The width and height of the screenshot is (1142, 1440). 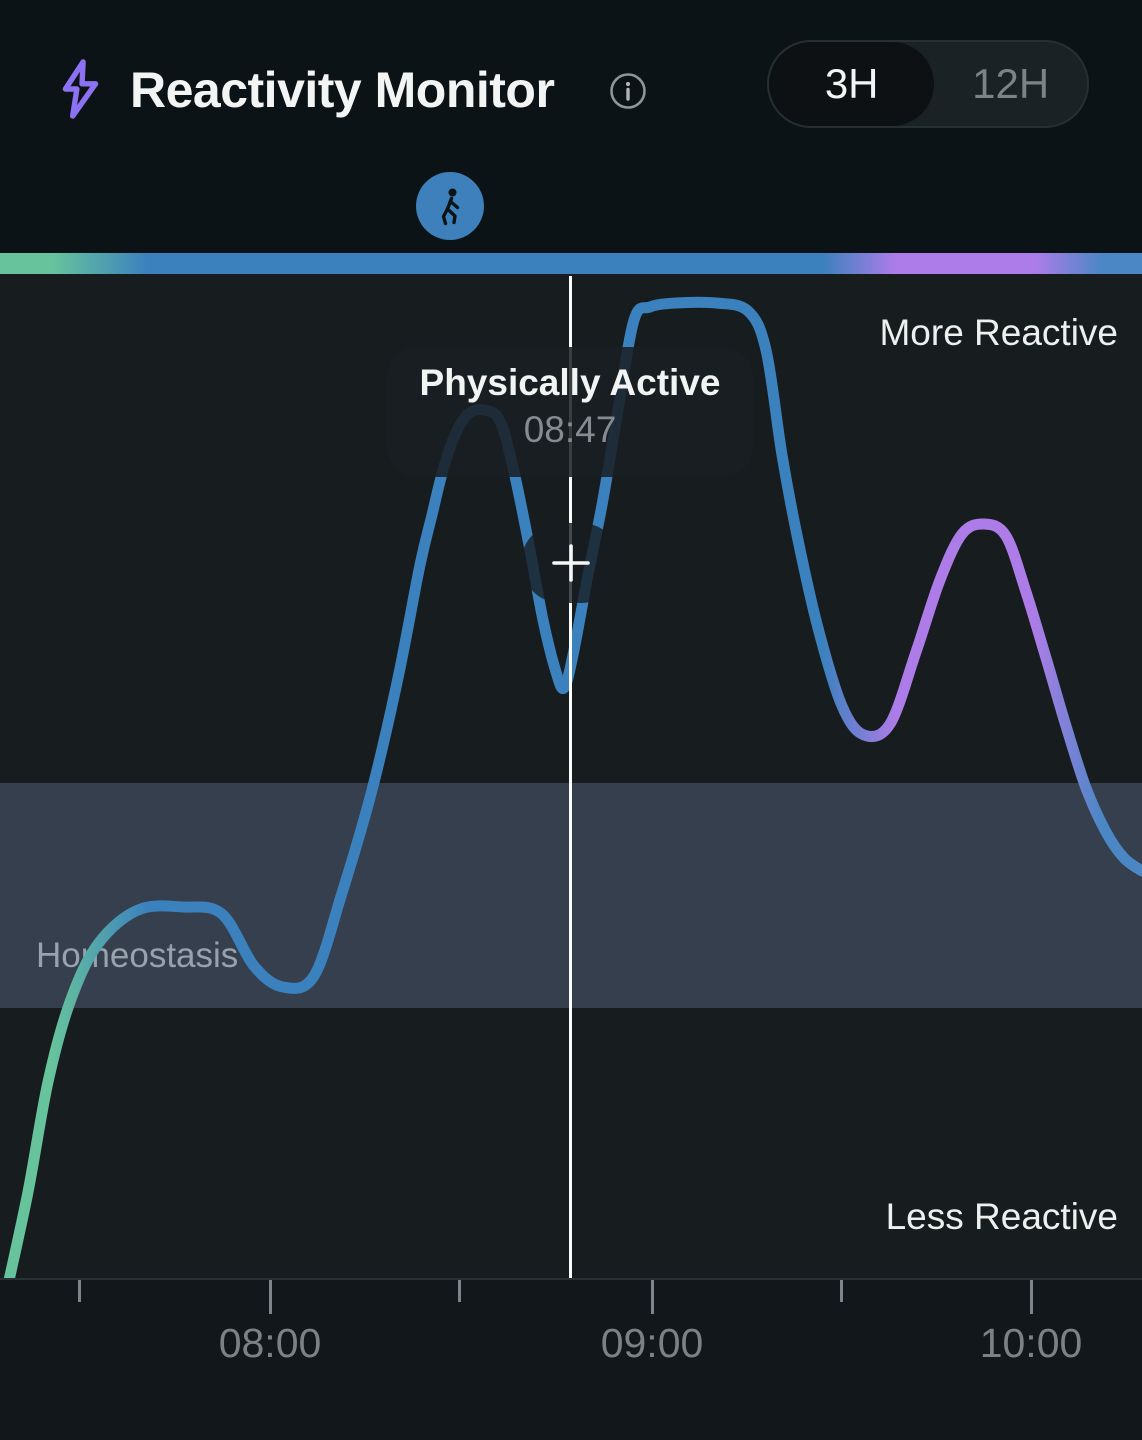 What do you see at coordinates (571, 263) in the screenshot?
I see `time-gradient-bar` at bounding box center [571, 263].